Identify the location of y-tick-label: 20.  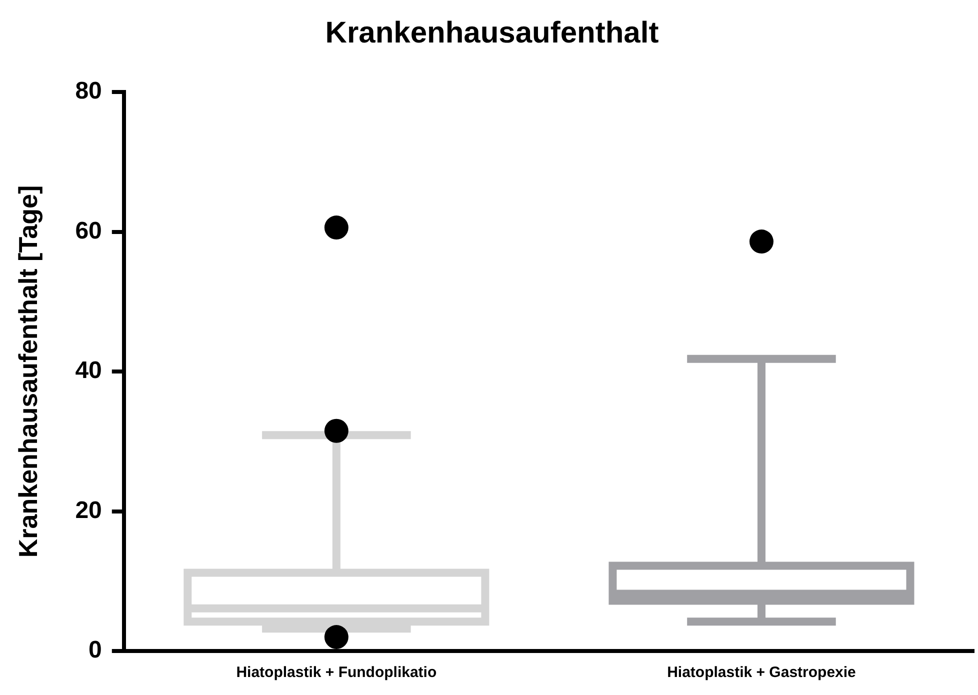
(88, 510).